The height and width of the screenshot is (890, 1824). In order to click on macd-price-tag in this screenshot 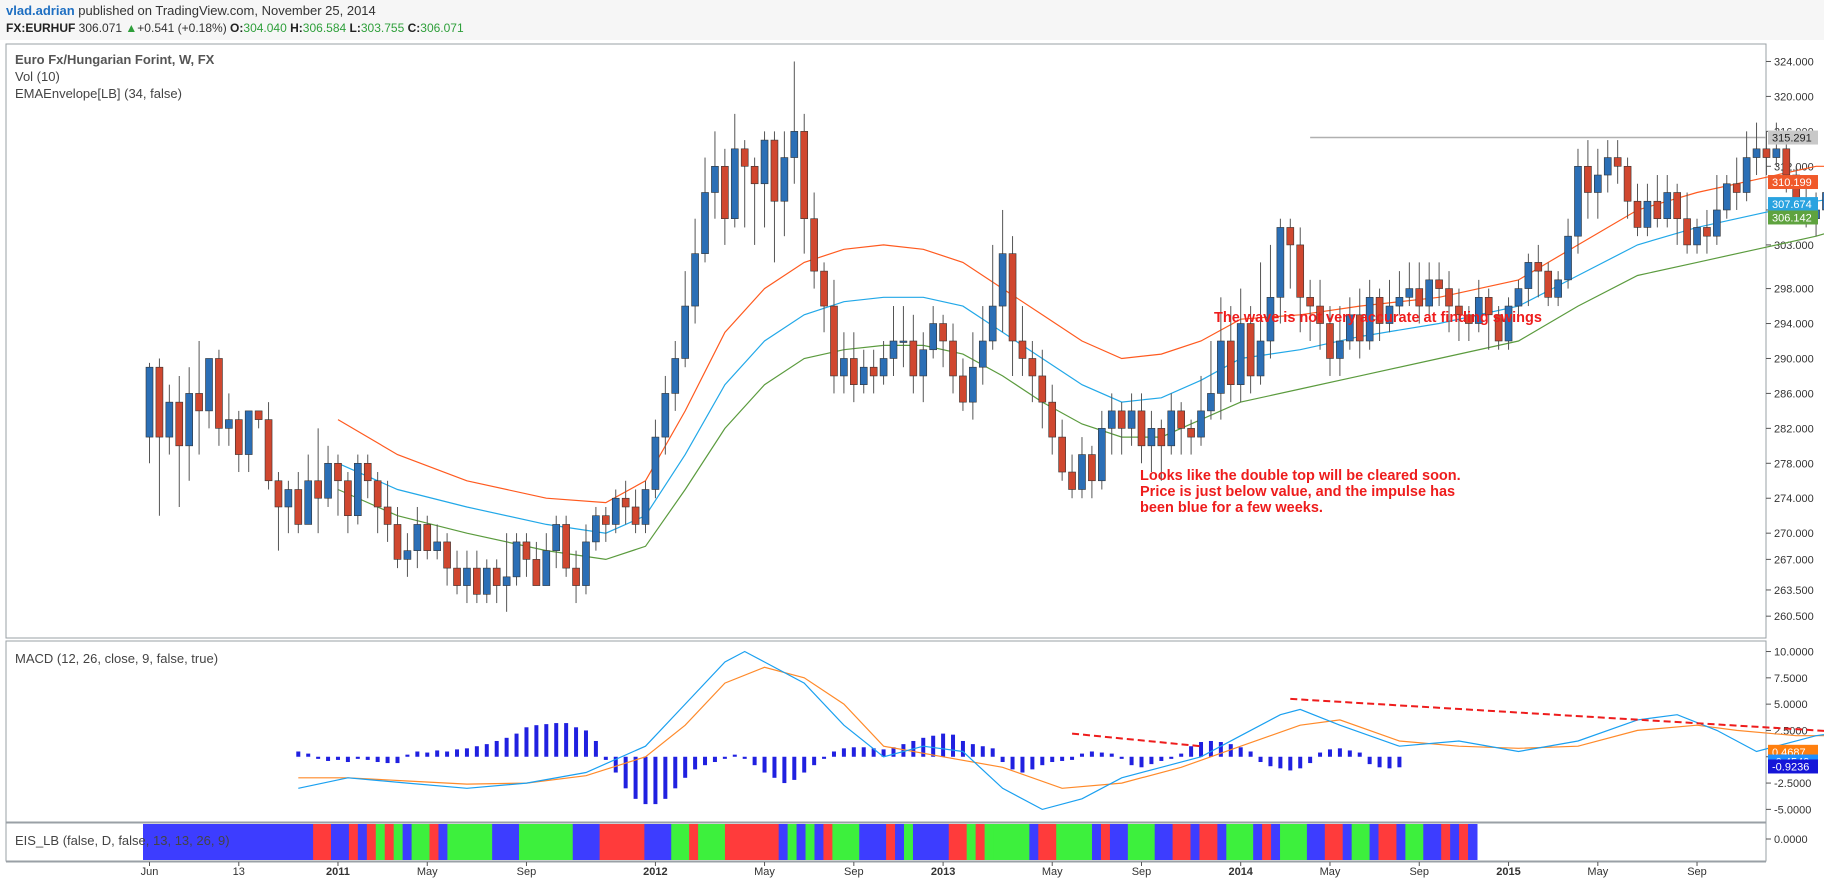, I will do `click(1793, 766)`.